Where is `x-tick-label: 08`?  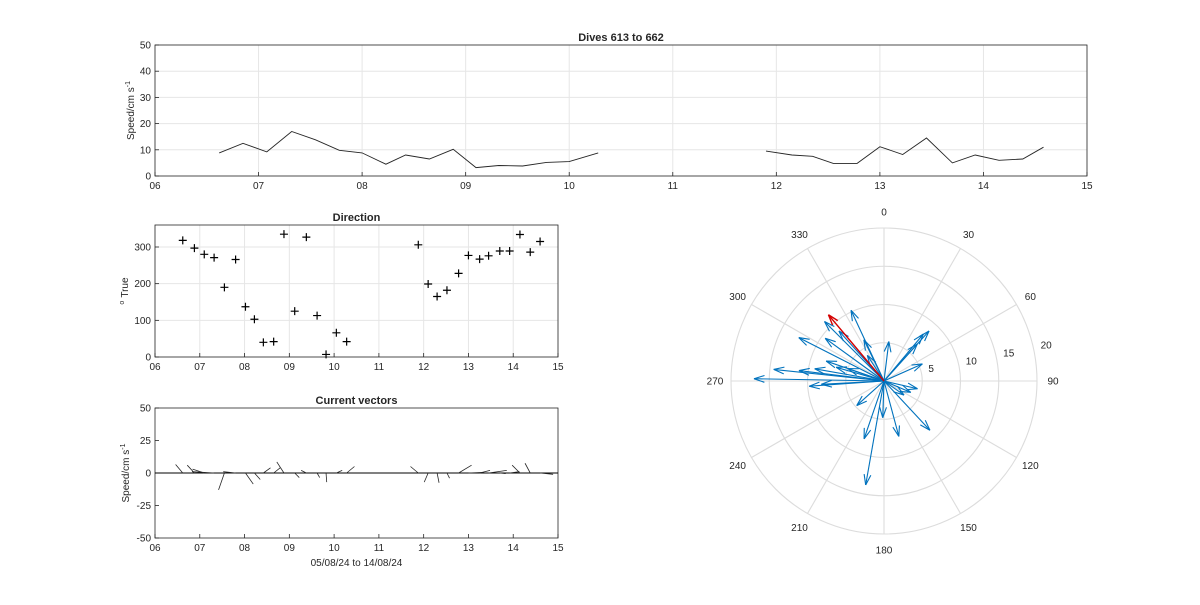
x-tick-label: 08 is located at coordinates (245, 367).